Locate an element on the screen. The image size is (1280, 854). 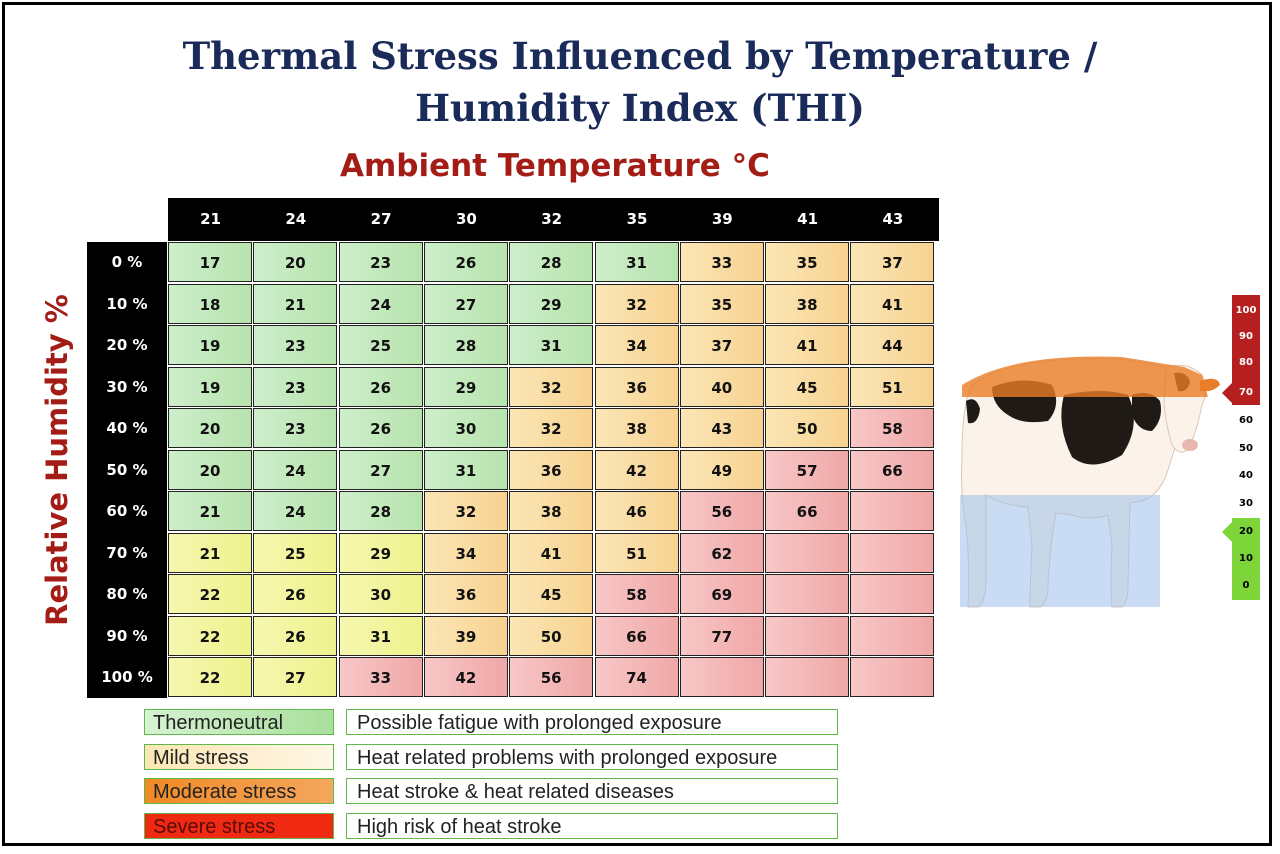
title-line-2: Humidity Index (THI) is located at coordinates (640, 108).